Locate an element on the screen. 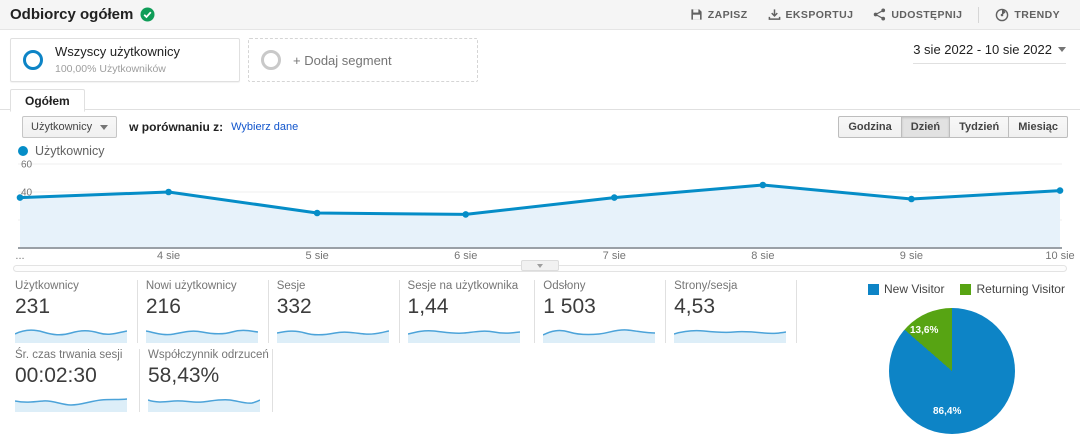  save-label: ZAPISZ is located at coordinates (727, 14).